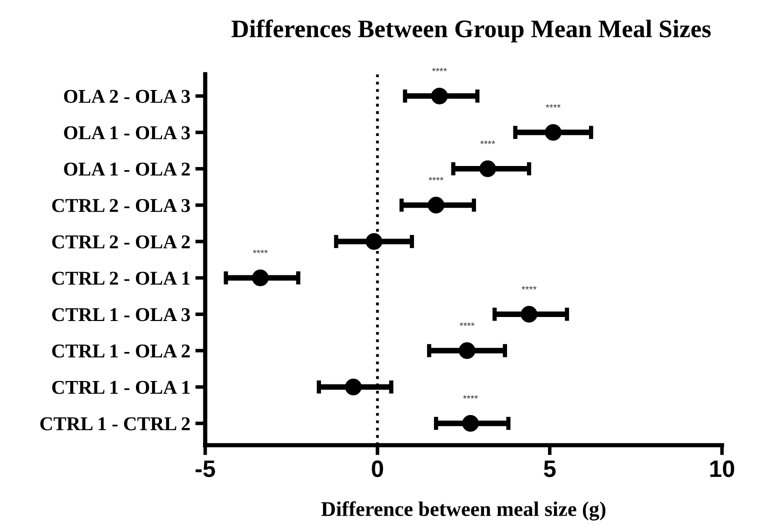  What do you see at coordinates (121, 205) in the screenshot?
I see `y-tick-label: CTRL 2 - OLA 3` at bounding box center [121, 205].